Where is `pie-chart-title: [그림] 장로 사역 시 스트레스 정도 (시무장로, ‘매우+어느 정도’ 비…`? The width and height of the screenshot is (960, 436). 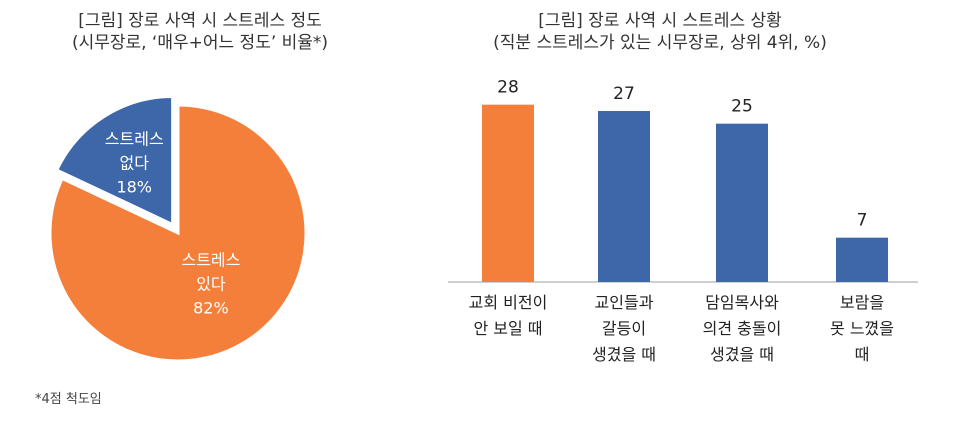 pie-chart-title: [그림] 장로 사역 시 스트레스 정도 (시무장로, ‘매우+어느 정도’ 비… is located at coordinates (200, 32).